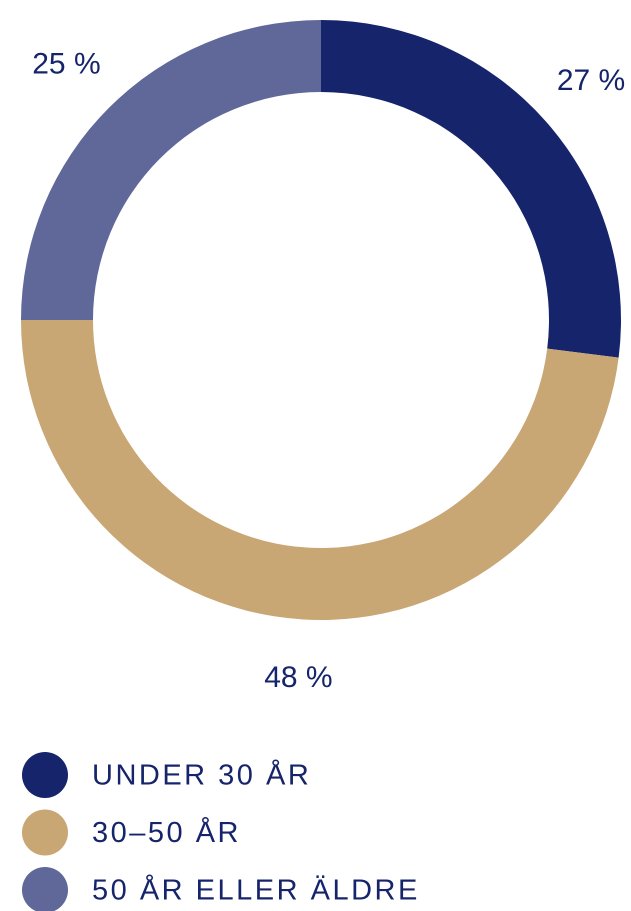 The height and width of the screenshot is (911, 631). What do you see at coordinates (66, 63) in the screenshot?
I see `value-label: 25 %` at bounding box center [66, 63].